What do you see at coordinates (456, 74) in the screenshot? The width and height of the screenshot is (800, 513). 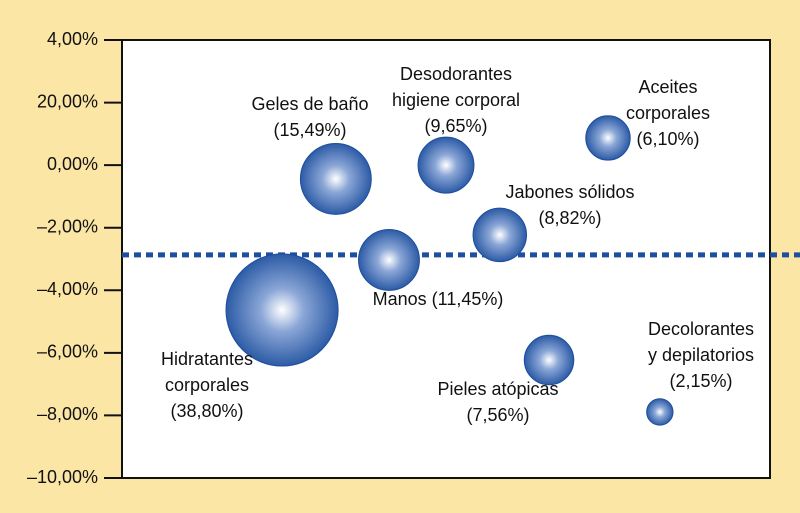 I see `label-name: Desodorantes` at bounding box center [456, 74].